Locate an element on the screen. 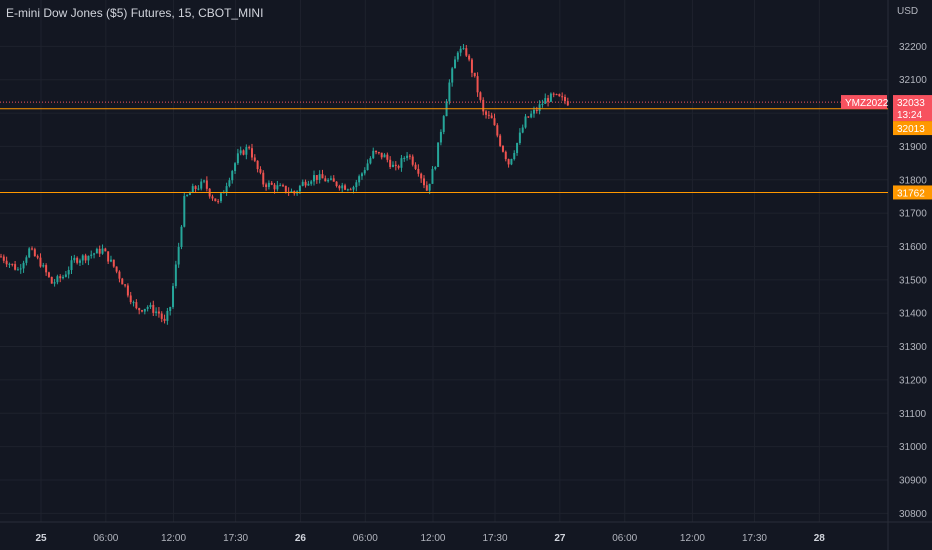  time-axis-label: 26 is located at coordinates (301, 538).